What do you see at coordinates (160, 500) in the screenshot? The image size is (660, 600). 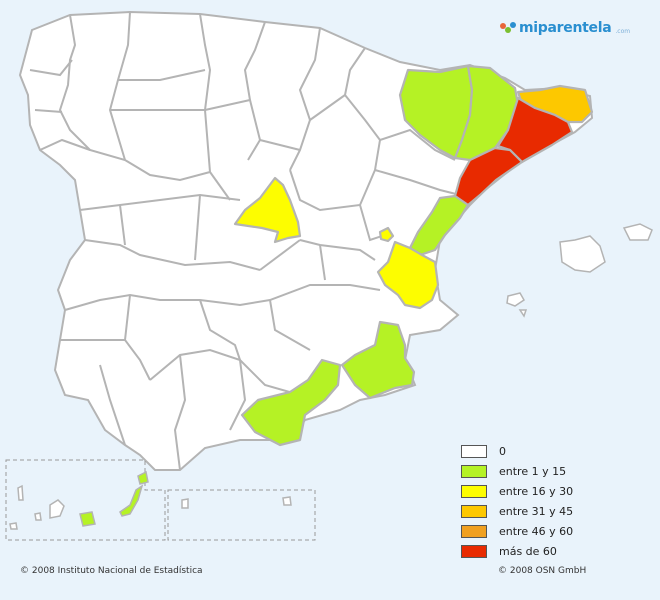 I see `canary-islands-inset` at bounding box center [160, 500].